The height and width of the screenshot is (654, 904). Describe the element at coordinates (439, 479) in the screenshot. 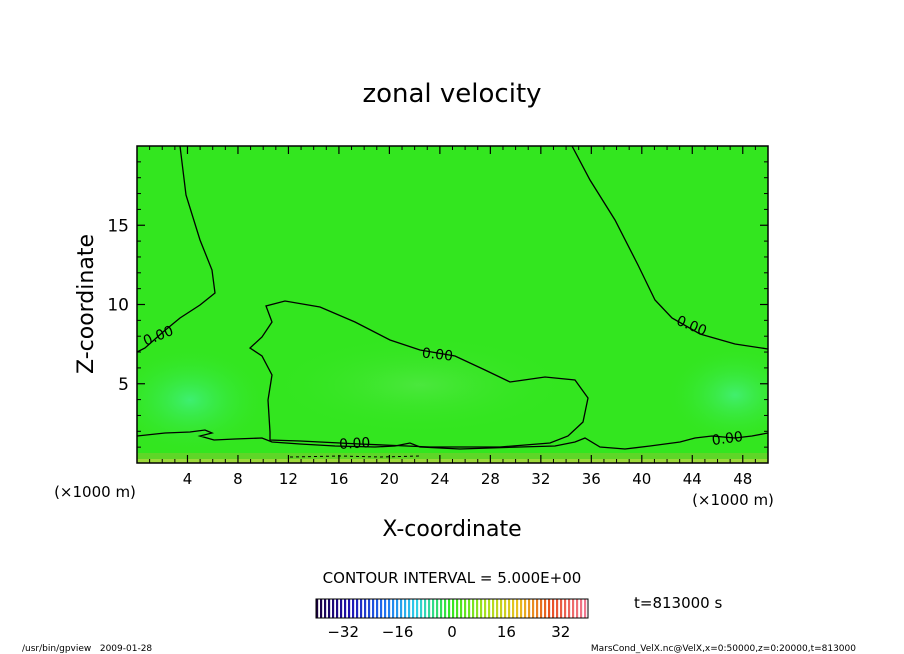

I see `x-tick-label: 24` at that location.